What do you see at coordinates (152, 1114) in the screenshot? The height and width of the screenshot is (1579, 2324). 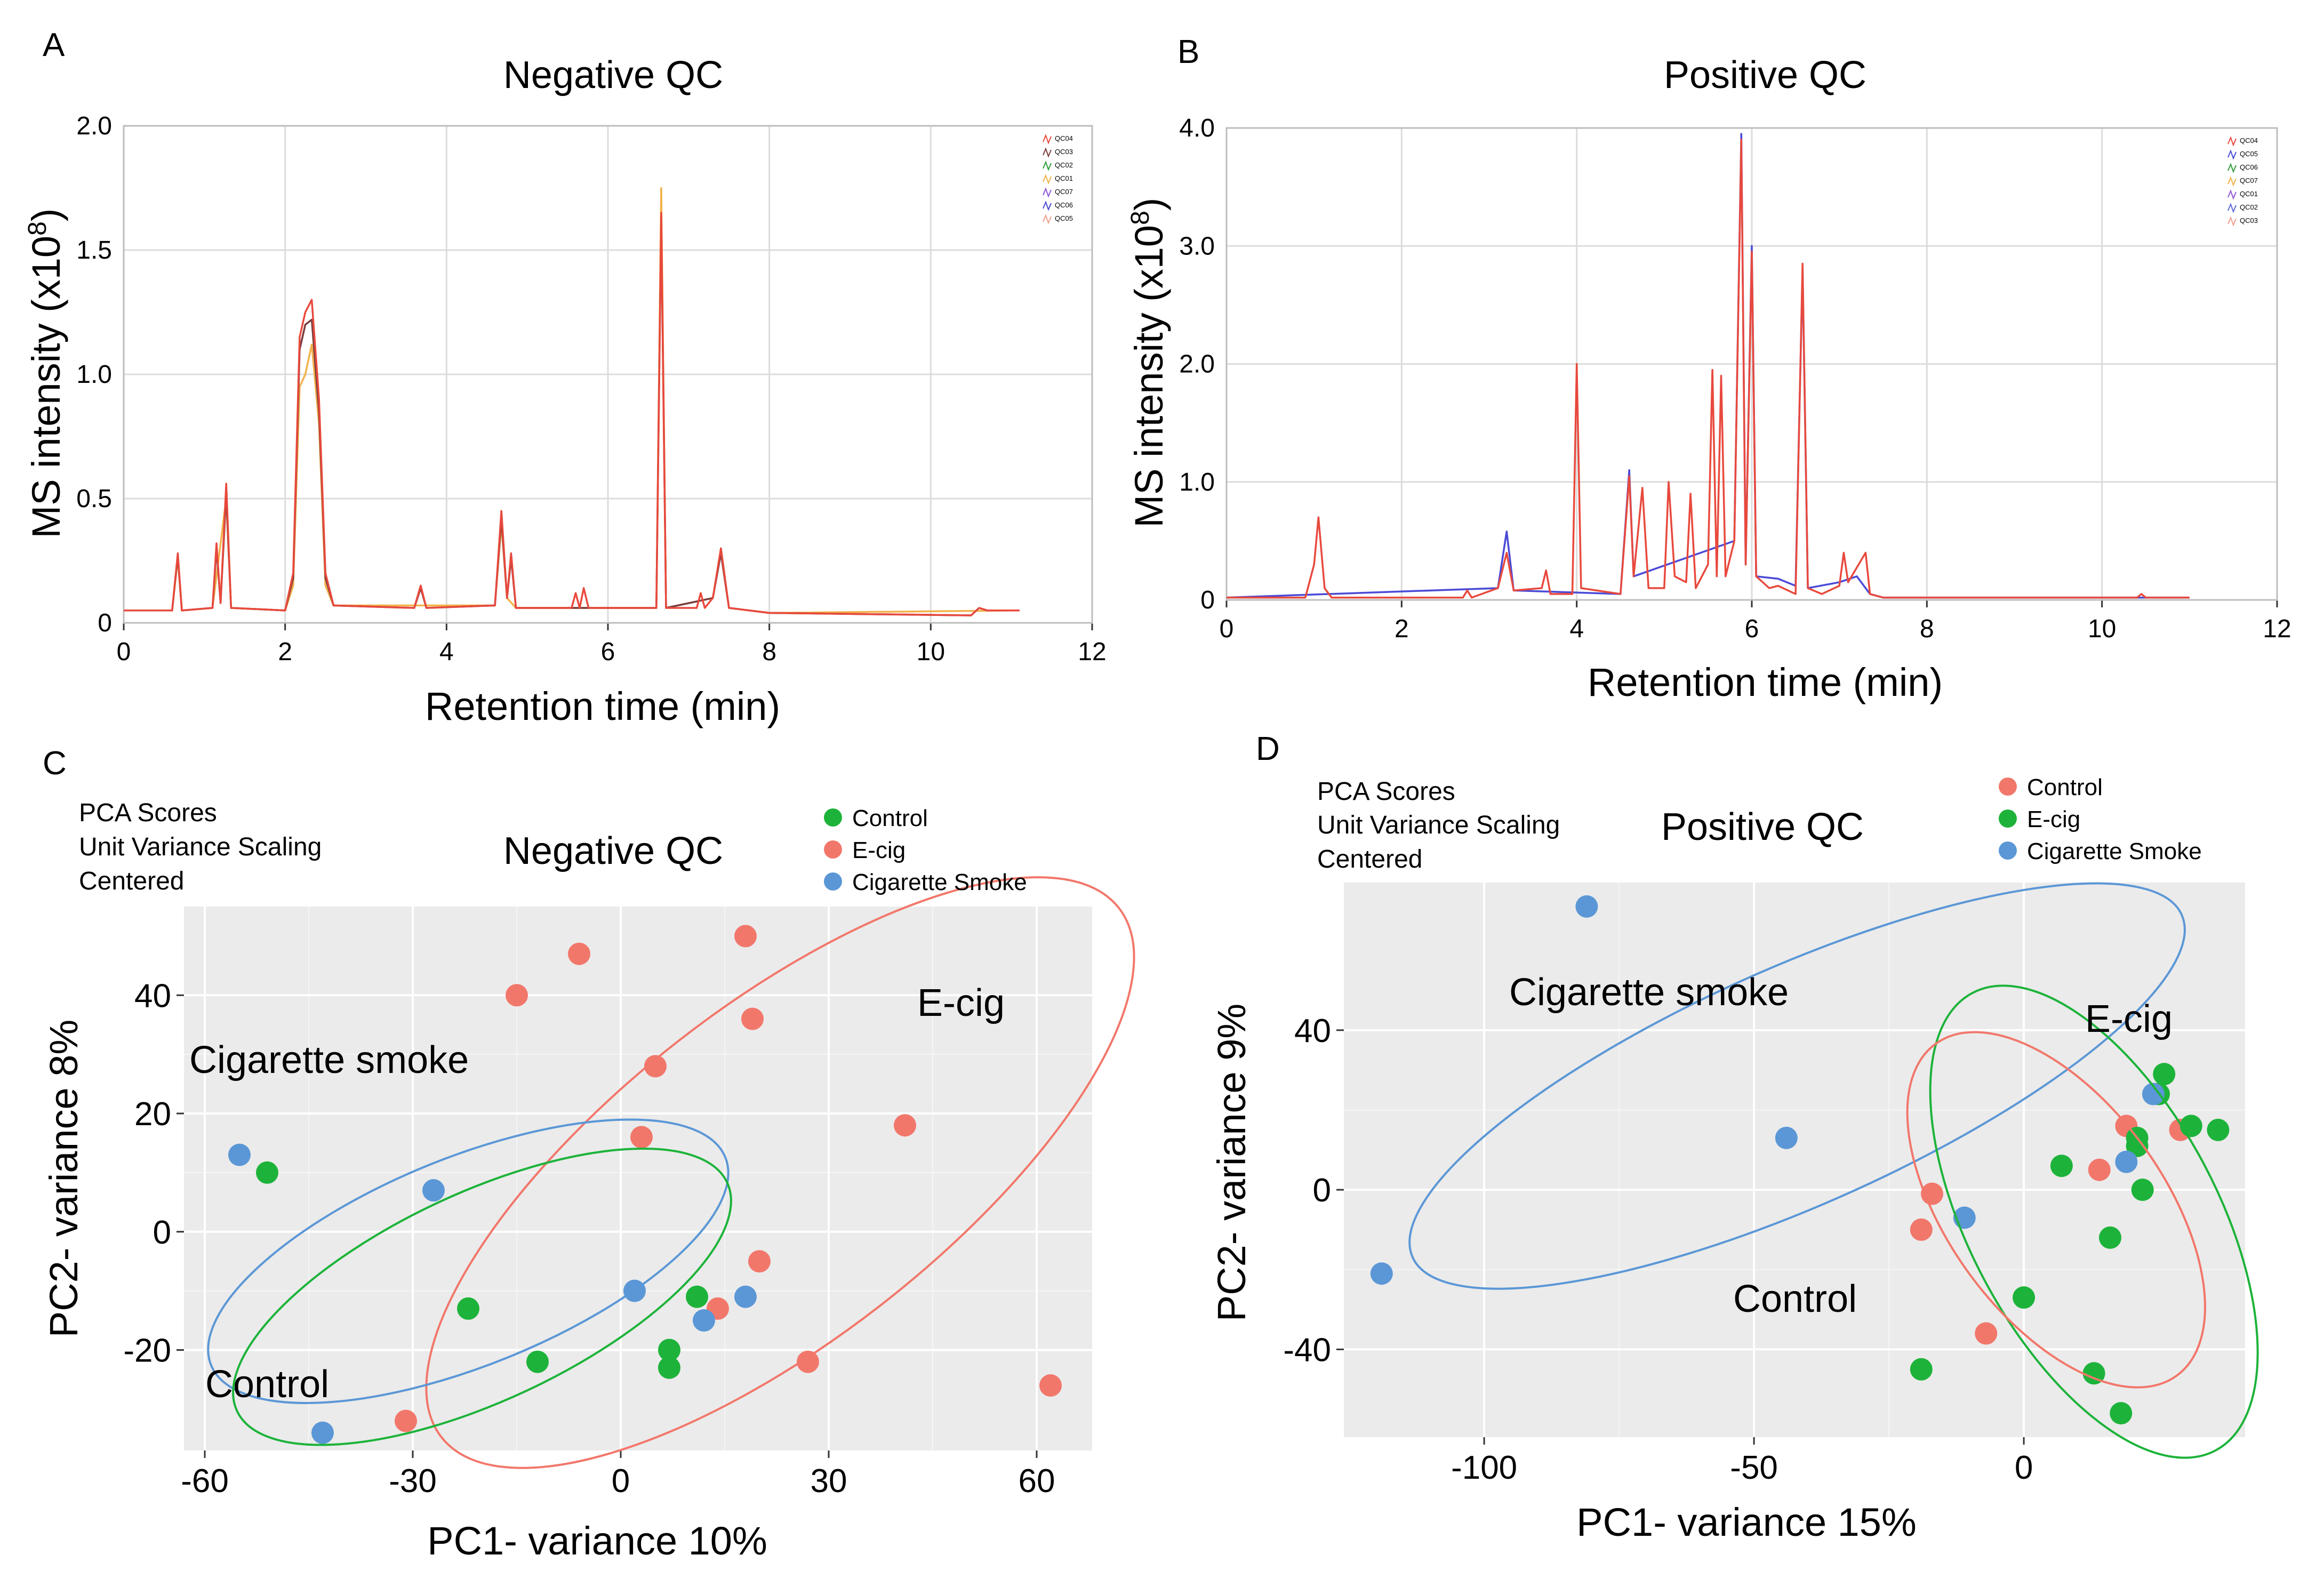 I see `panel-c-ytick-label: 20` at bounding box center [152, 1114].